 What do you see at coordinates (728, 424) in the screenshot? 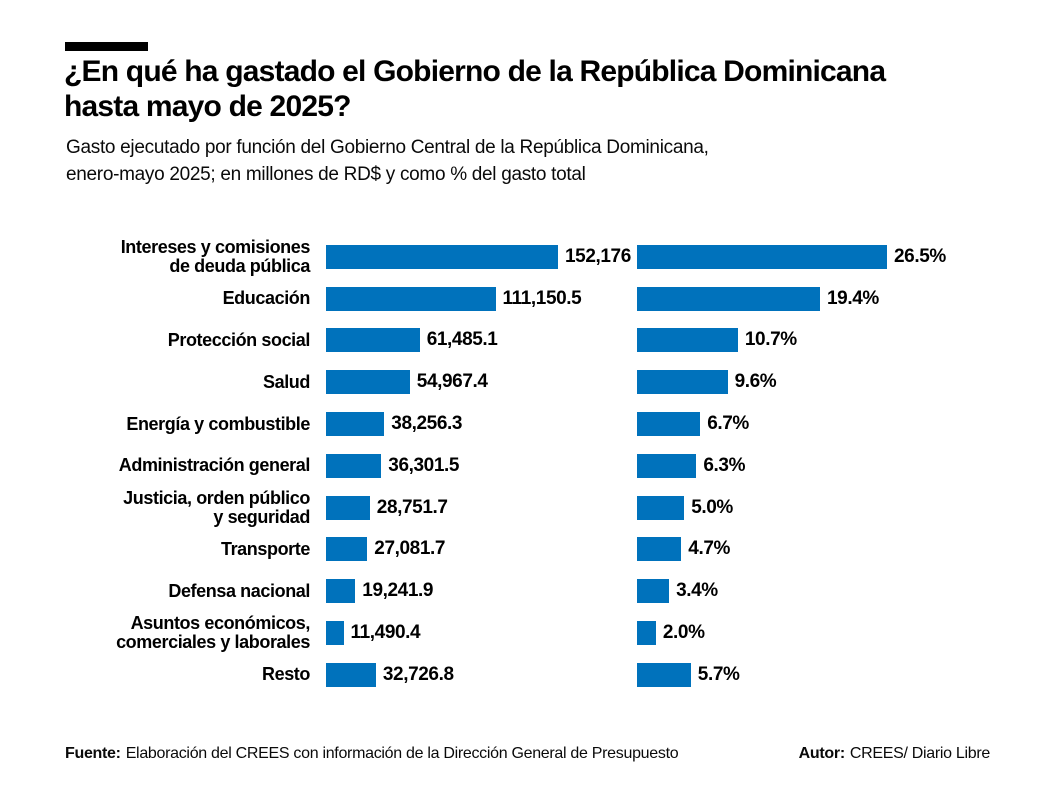
I see `percent-value: 6.7%` at bounding box center [728, 424].